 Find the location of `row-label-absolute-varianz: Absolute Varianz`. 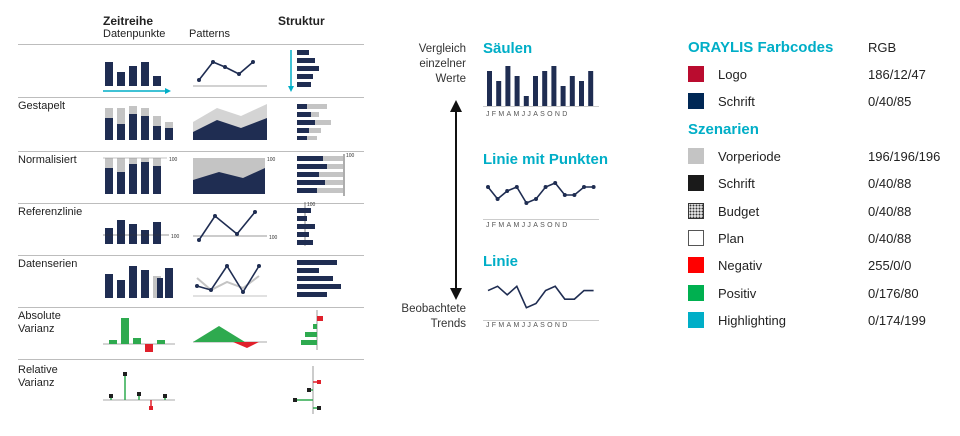

row-label-absolute-varianz: Absolute Varianz is located at coordinates (39, 322).